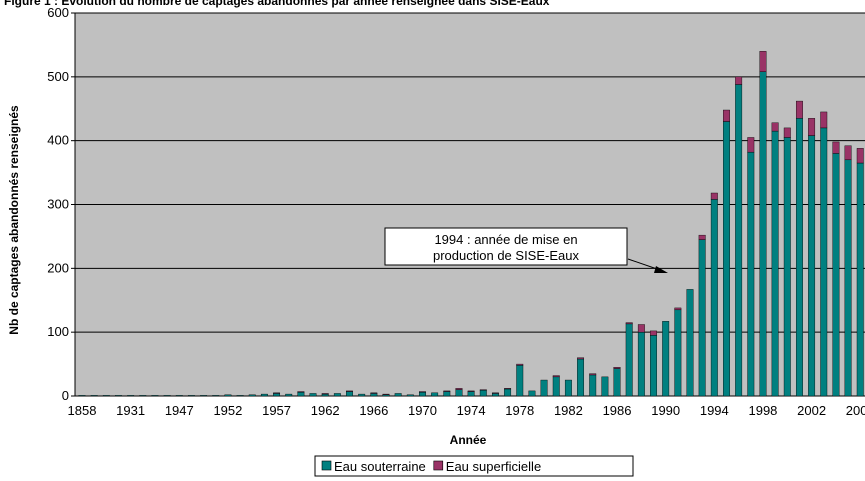 This screenshot has width=865, height=481. What do you see at coordinates (179, 410) in the screenshot?
I see `x-tick-label: 1947` at bounding box center [179, 410].